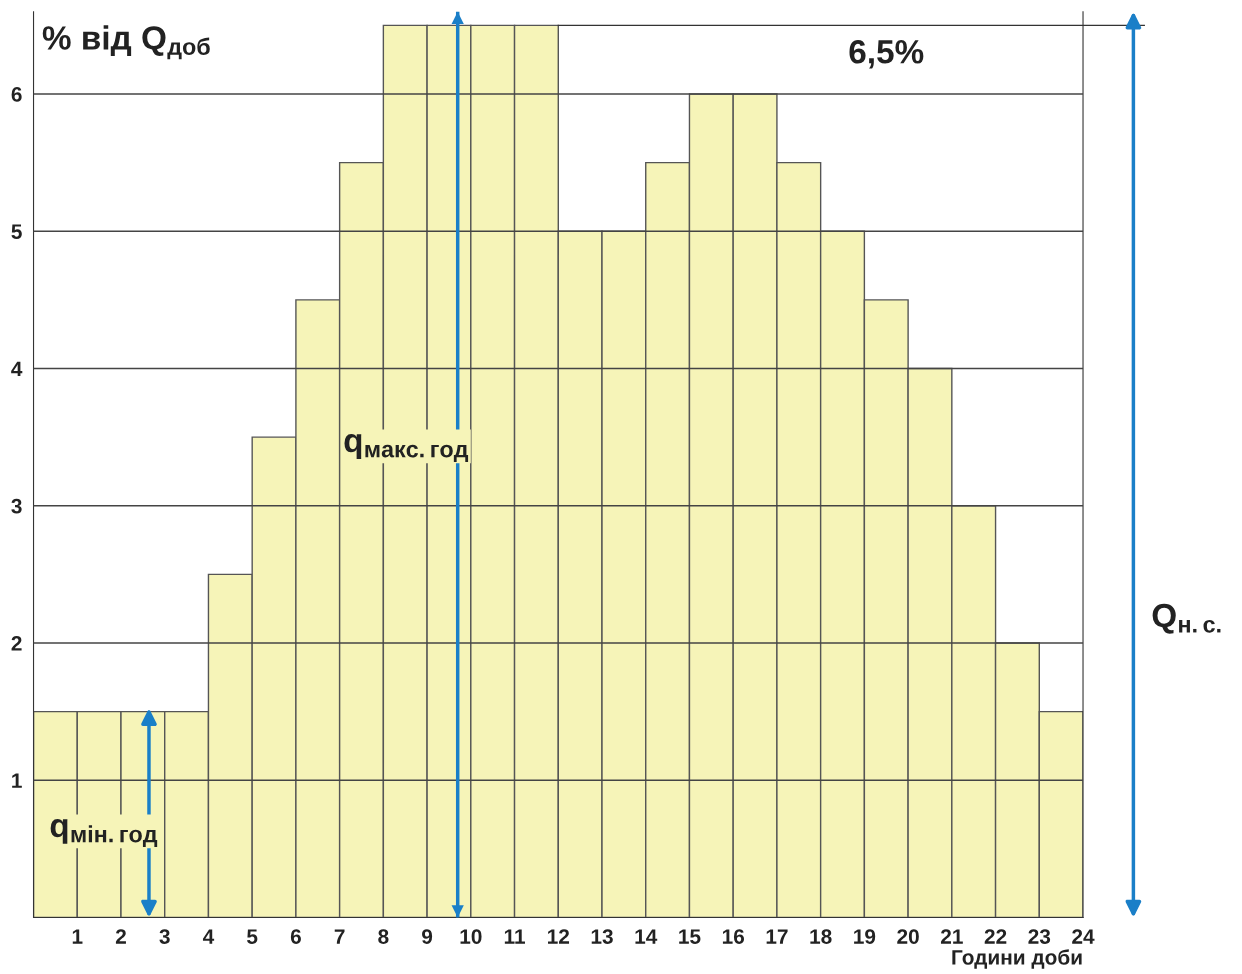 Image resolution: width=1242 pixels, height=974 pixels. Describe the element at coordinates (252, 936) in the screenshot. I see `x-tick-label: 5` at that location.